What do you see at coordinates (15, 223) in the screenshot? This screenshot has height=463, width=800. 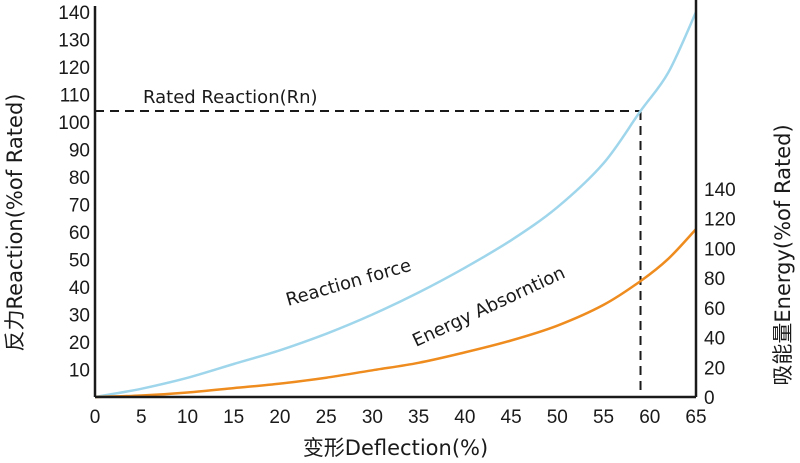 I see `y-axis-title: 反力Reaction(%of Rated)` at bounding box center [15, 223].